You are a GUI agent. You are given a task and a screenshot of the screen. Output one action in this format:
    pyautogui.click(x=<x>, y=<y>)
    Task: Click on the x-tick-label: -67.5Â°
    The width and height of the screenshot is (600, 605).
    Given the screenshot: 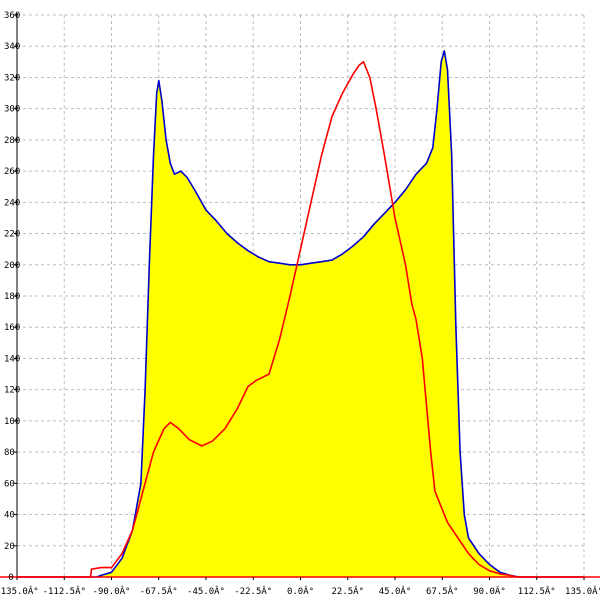 What is the action you would take?
    pyautogui.click(x=159, y=591)
    